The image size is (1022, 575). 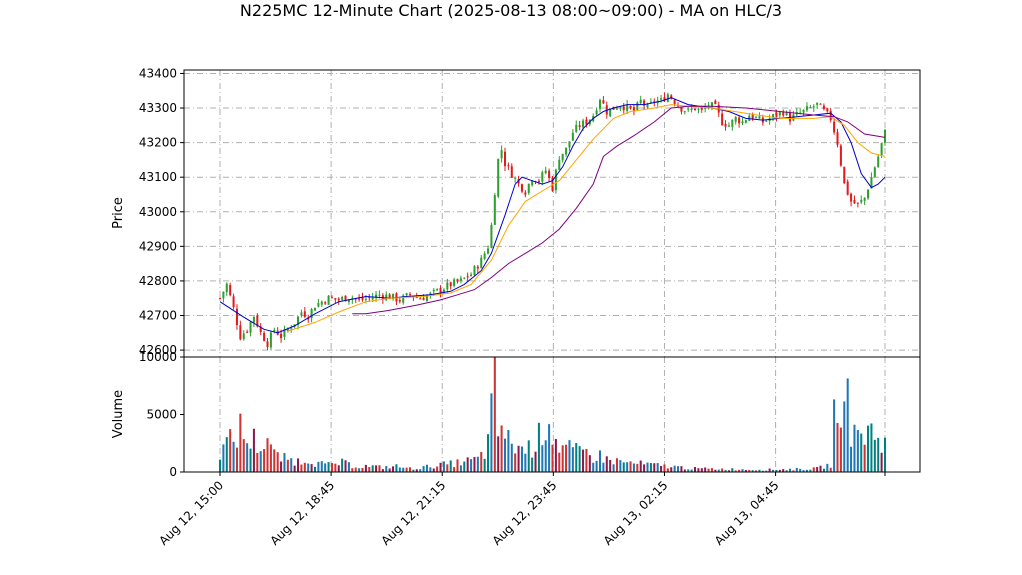 I want to click on volume-y-tick-label: 10000, so click(x=158, y=357).